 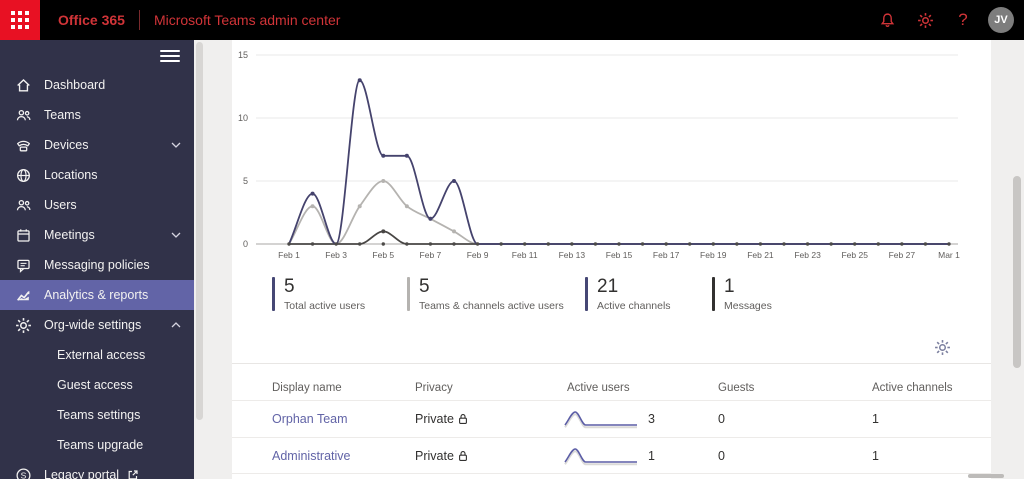 I want to click on svg-text: 15, so click(x=243, y=55).